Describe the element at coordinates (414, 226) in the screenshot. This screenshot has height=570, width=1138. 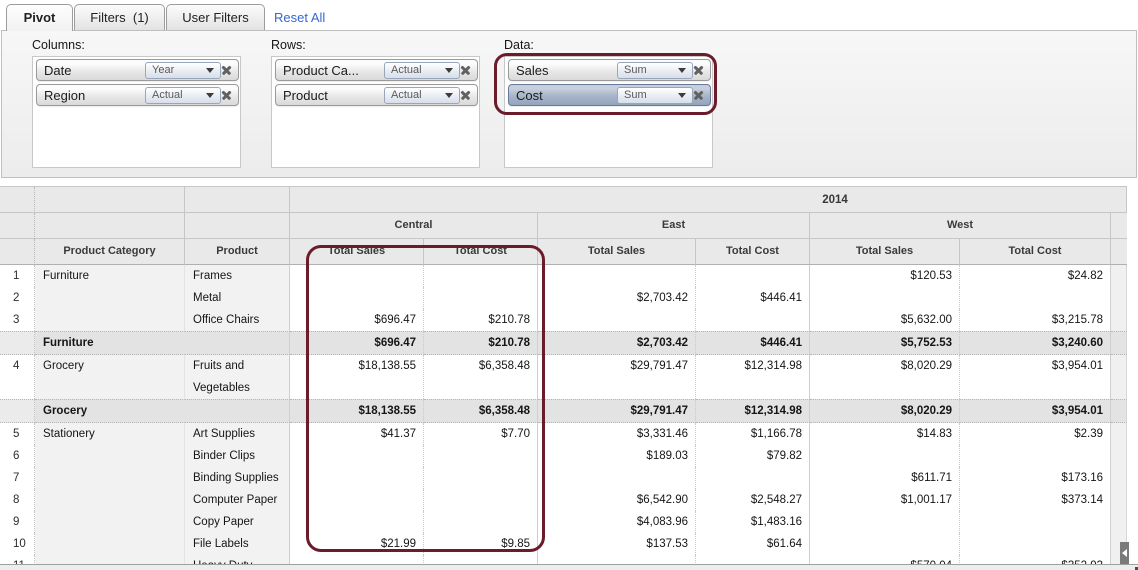
I see `group-header-central: Central` at that location.